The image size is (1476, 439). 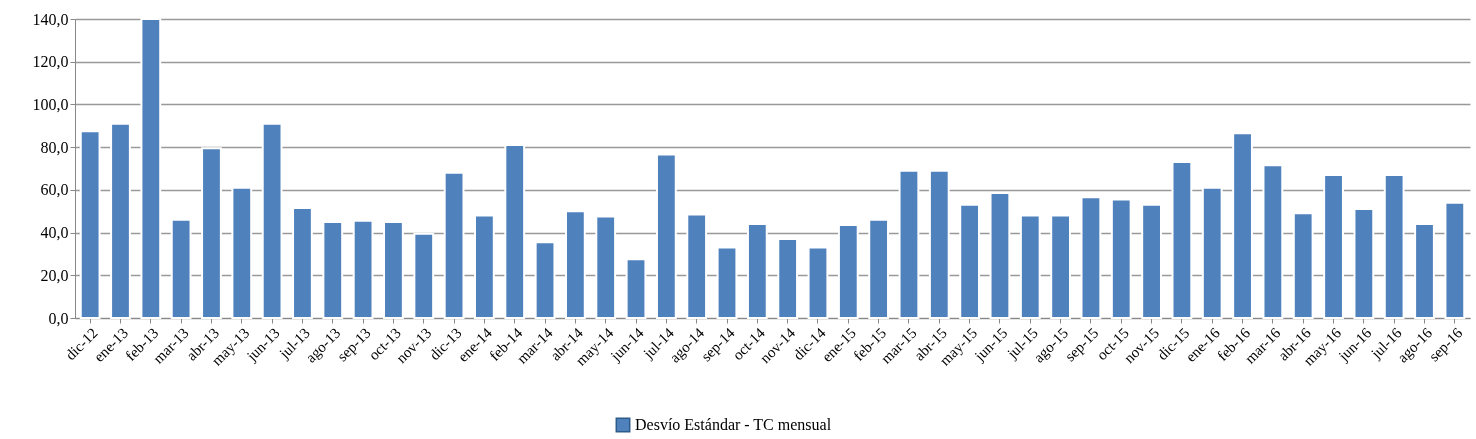 I want to click on legend-label: Desvío Estándar - TC mensual, so click(x=733, y=424).